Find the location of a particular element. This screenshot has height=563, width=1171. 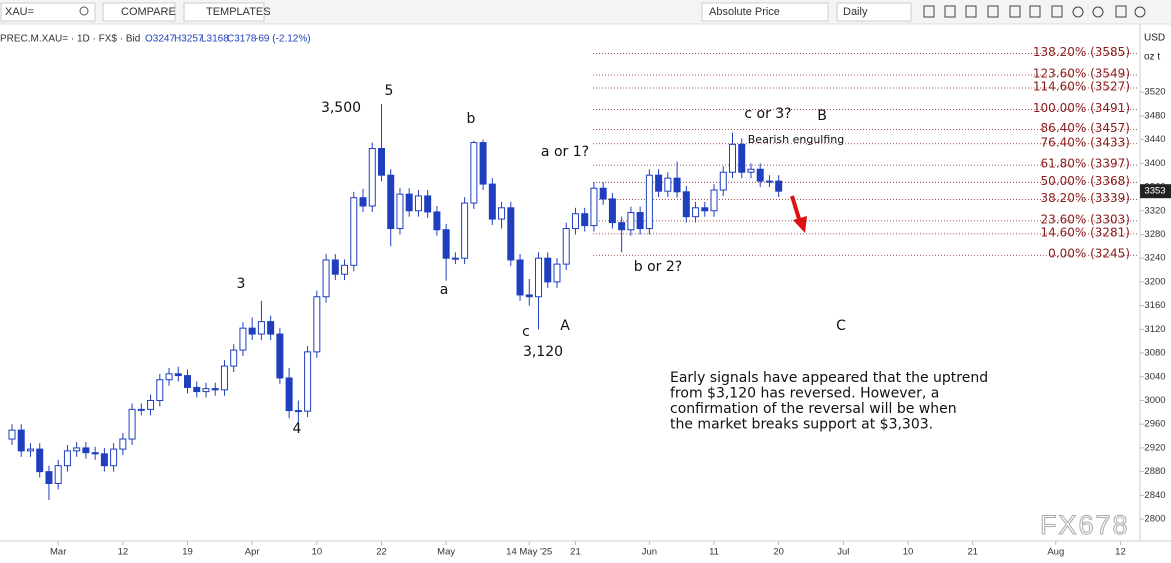

x-tick-label: 12 is located at coordinates (1120, 552).